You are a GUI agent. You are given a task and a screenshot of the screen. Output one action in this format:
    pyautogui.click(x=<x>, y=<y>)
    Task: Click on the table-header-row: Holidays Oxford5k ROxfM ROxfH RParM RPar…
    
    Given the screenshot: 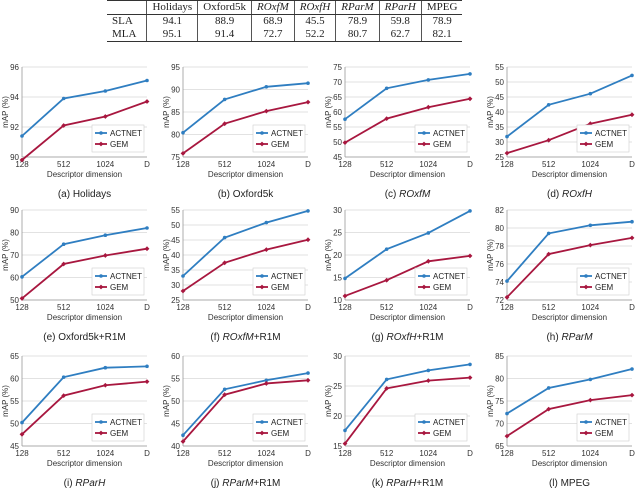 What is the action you would take?
    pyautogui.click(x=285, y=7)
    